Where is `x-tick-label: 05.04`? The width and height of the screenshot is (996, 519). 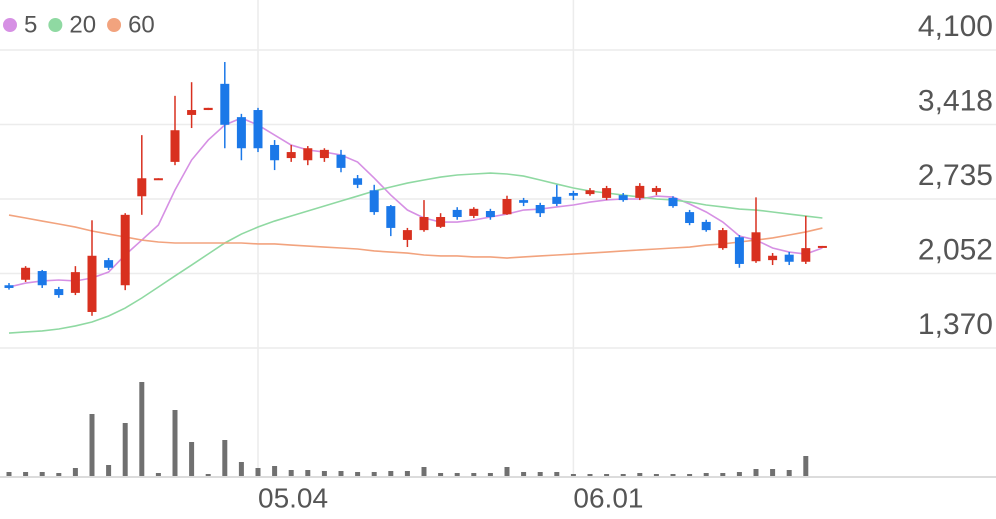
x-tick-label: 05.04 is located at coordinates (293, 497).